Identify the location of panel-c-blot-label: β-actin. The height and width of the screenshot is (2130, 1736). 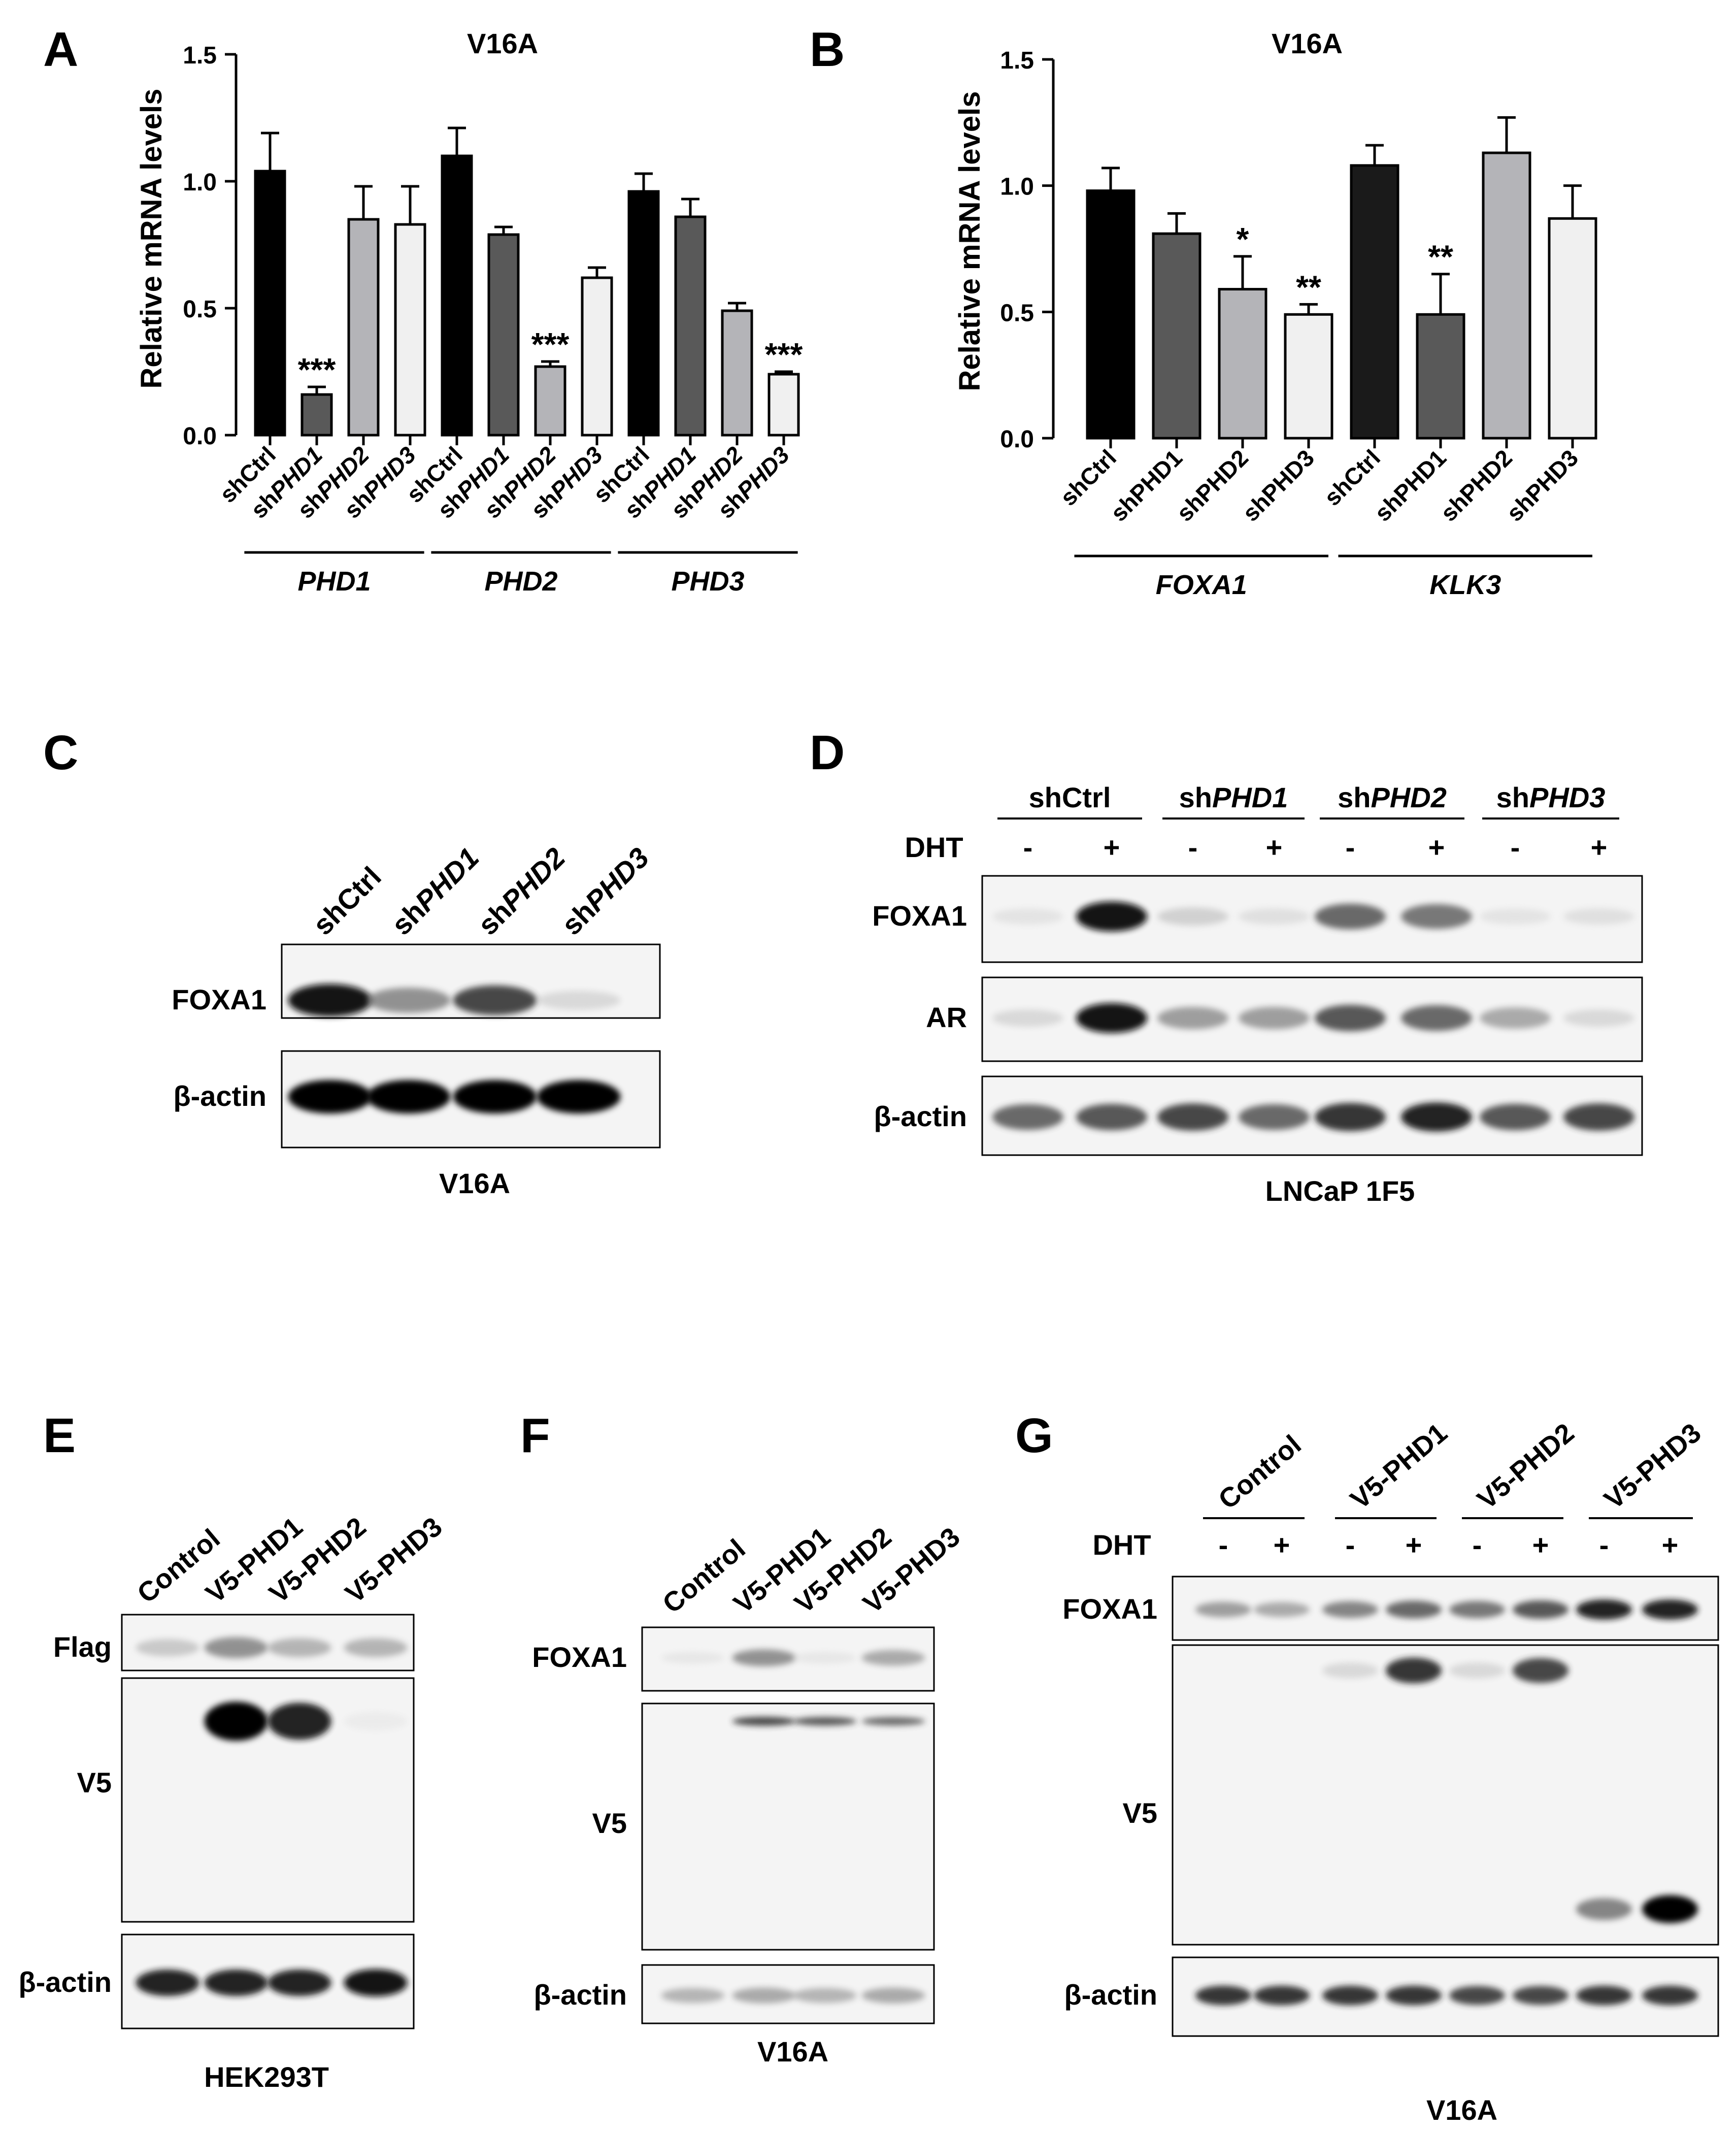
(219, 1096).